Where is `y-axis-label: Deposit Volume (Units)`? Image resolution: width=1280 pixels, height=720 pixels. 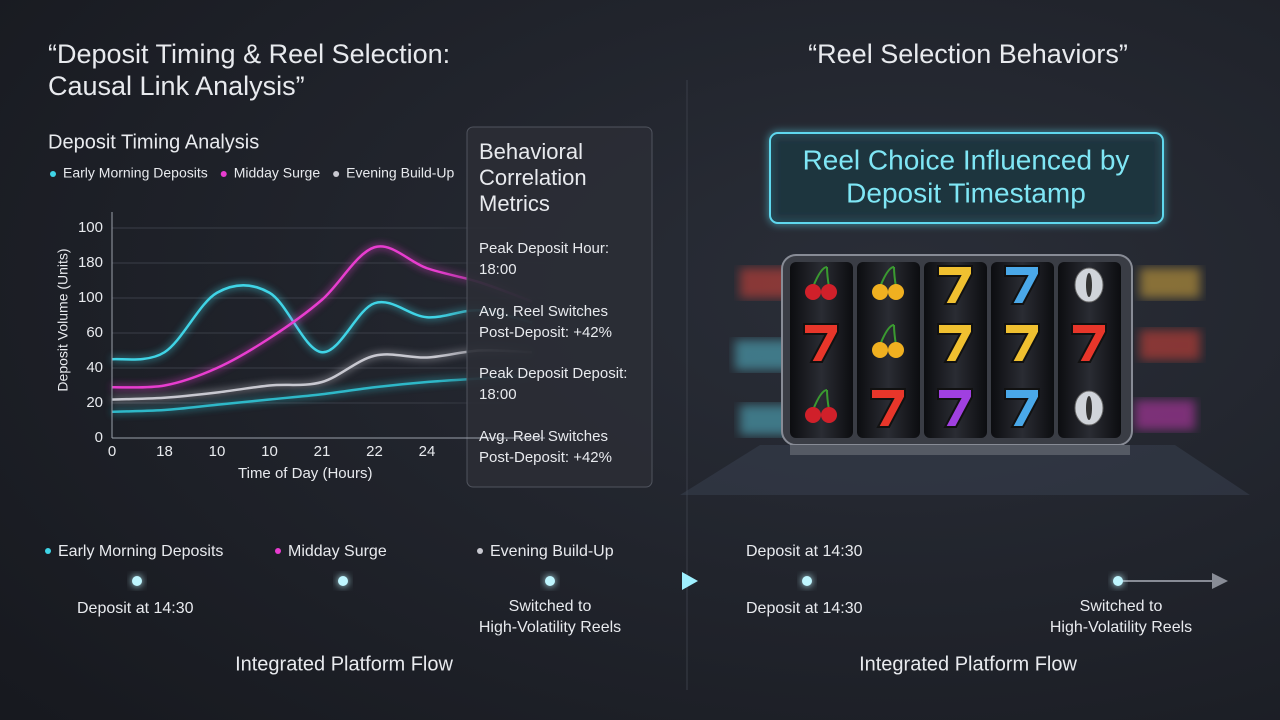 y-axis-label: Deposit Volume (Units) is located at coordinates (63, 319).